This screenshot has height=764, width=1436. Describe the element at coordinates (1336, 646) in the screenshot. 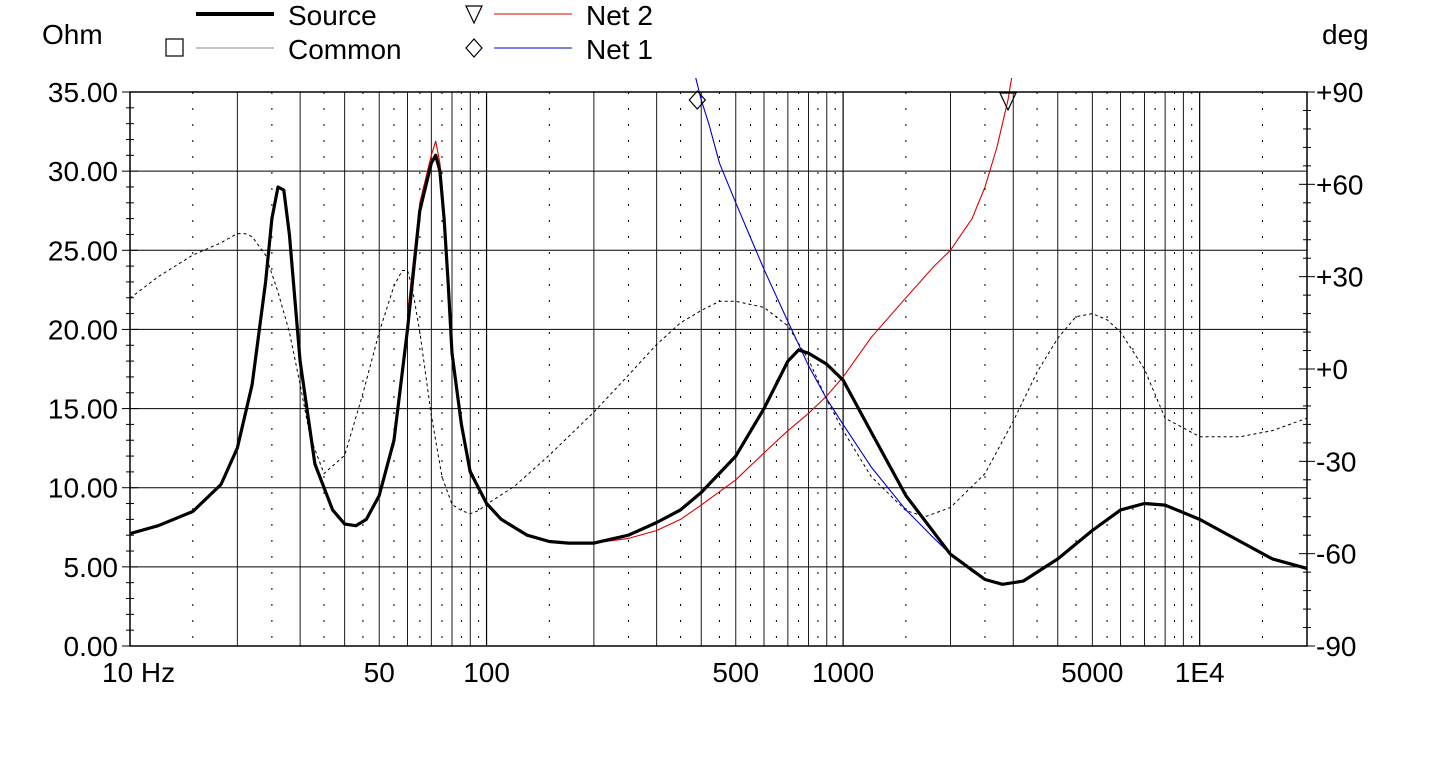

I see `y-right-tick-label: -90` at that location.